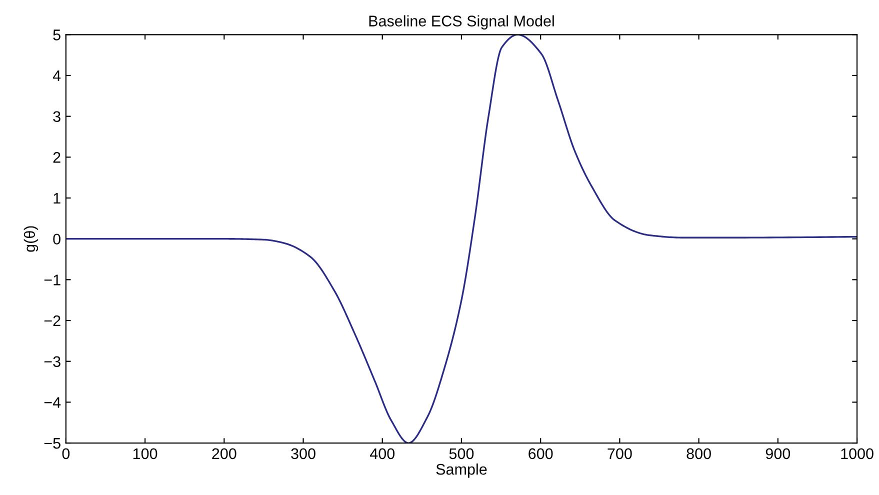  Describe the element at coordinates (52, 443) in the screenshot. I see `y-tick-label: −5` at that location.